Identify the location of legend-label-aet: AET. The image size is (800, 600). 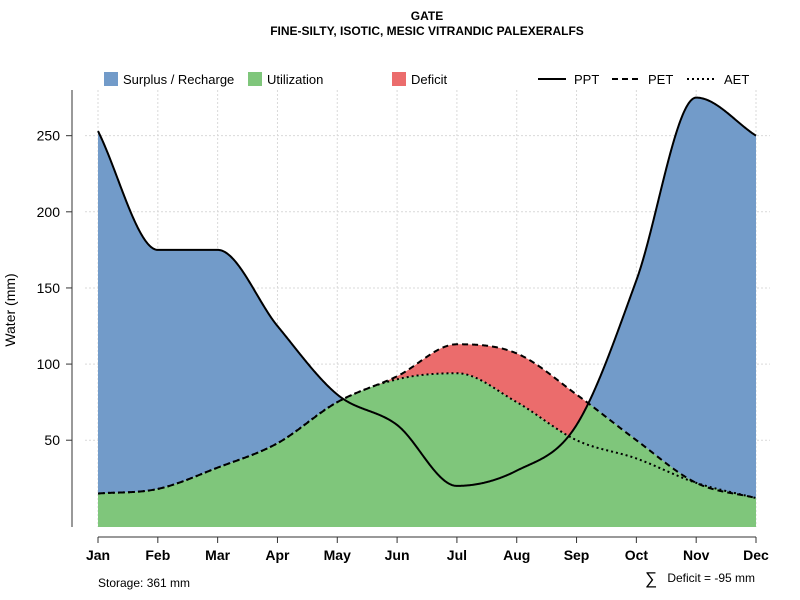
(736, 79).